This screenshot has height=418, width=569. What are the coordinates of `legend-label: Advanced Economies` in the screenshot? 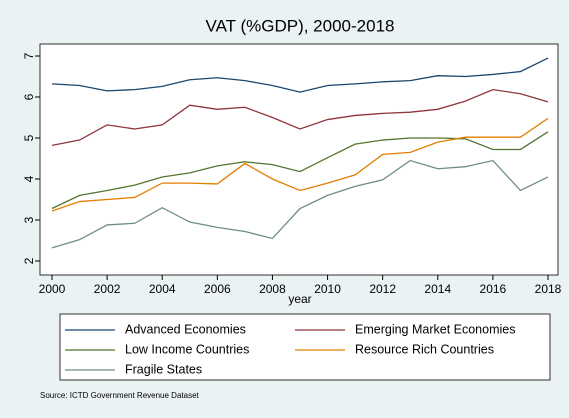 It's located at (185, 329).